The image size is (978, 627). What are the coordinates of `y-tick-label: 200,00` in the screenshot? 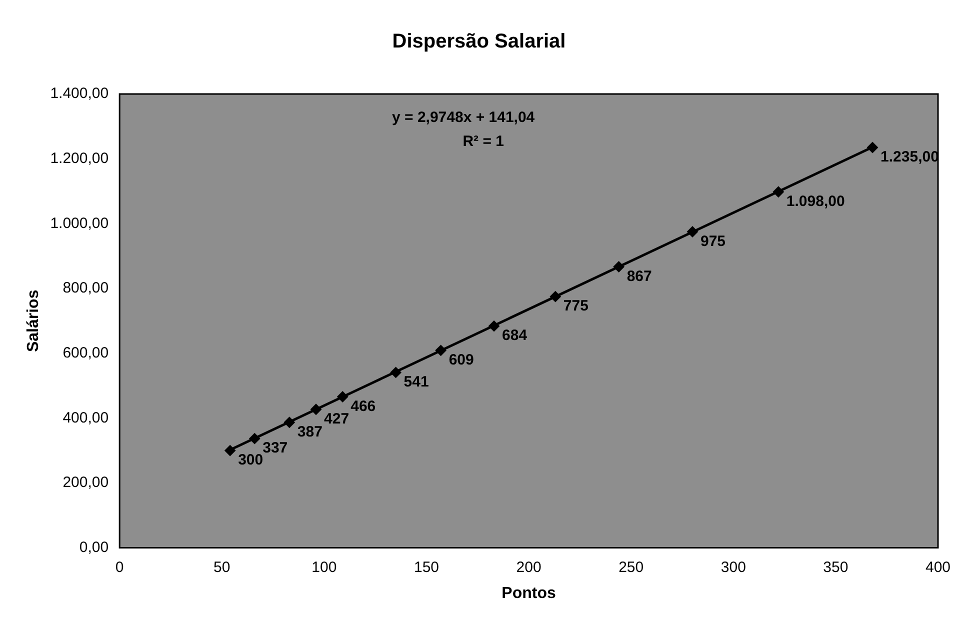 It's located at (85, 483).